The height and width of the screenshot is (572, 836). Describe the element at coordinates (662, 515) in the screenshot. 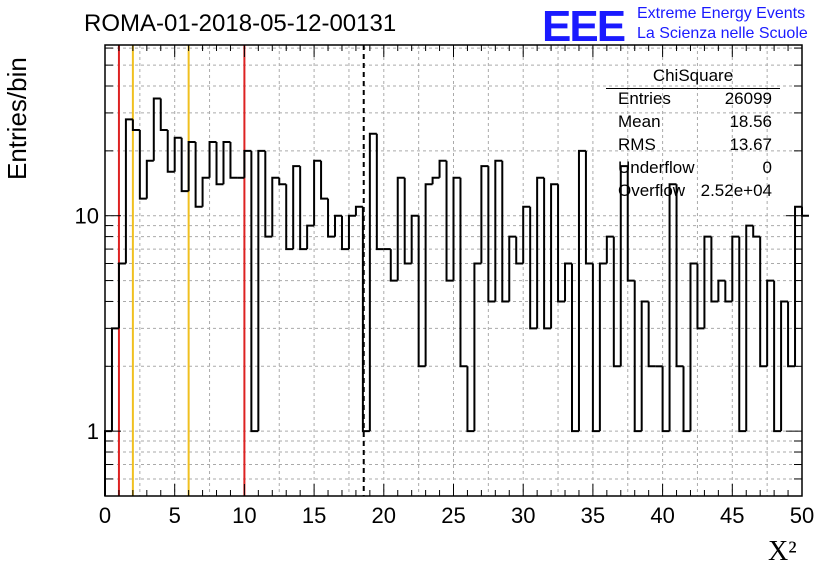

I see `x-tick-label: 40` at that location.